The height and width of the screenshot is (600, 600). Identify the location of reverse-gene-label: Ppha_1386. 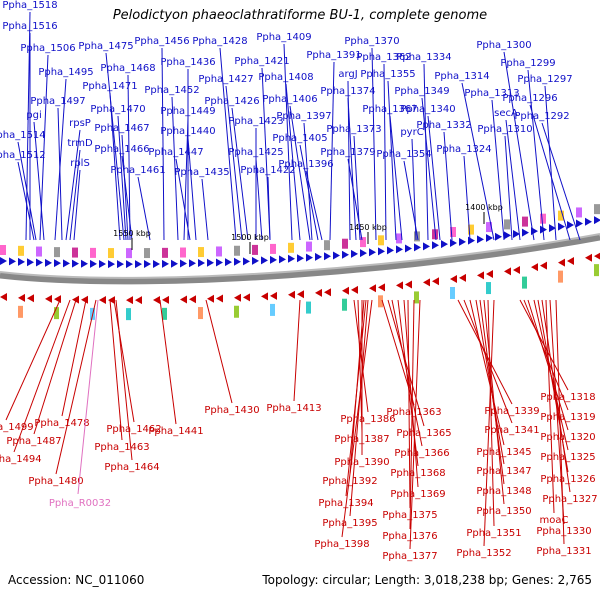
(367, 419).